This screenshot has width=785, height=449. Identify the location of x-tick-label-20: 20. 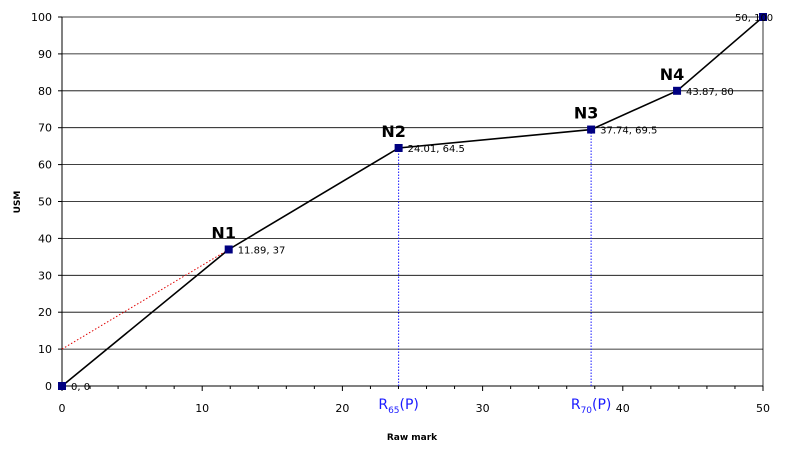
(342, 408).